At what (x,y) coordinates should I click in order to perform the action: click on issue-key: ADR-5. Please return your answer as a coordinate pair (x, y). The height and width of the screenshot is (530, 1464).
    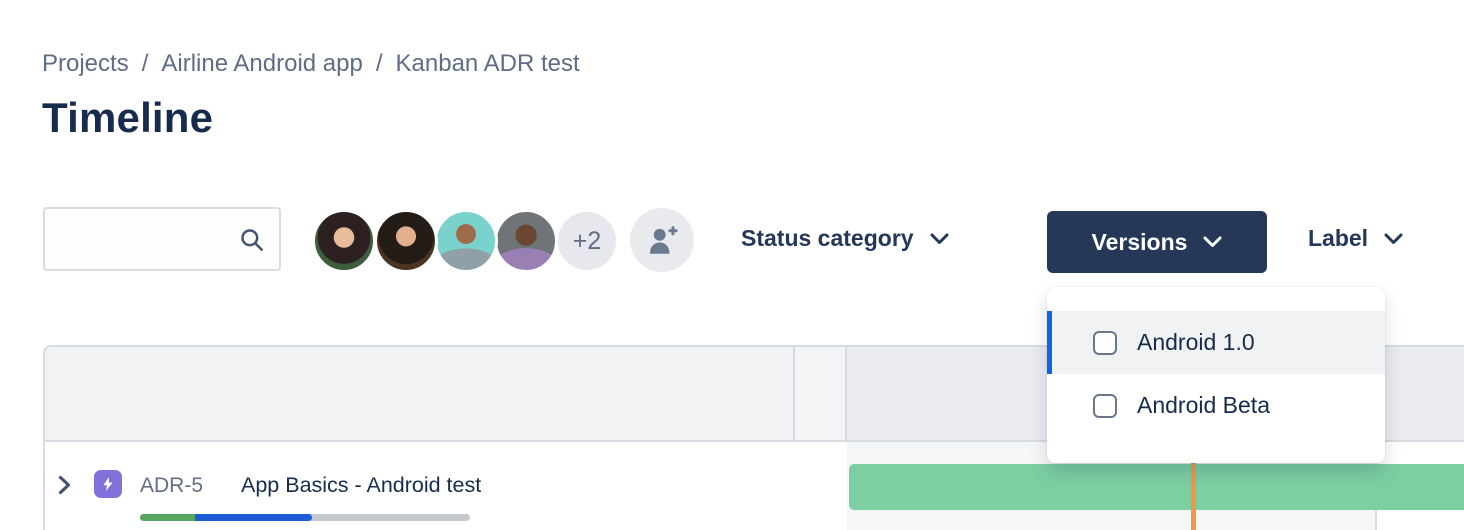
    Looking at the image, I should click on (172, 485).